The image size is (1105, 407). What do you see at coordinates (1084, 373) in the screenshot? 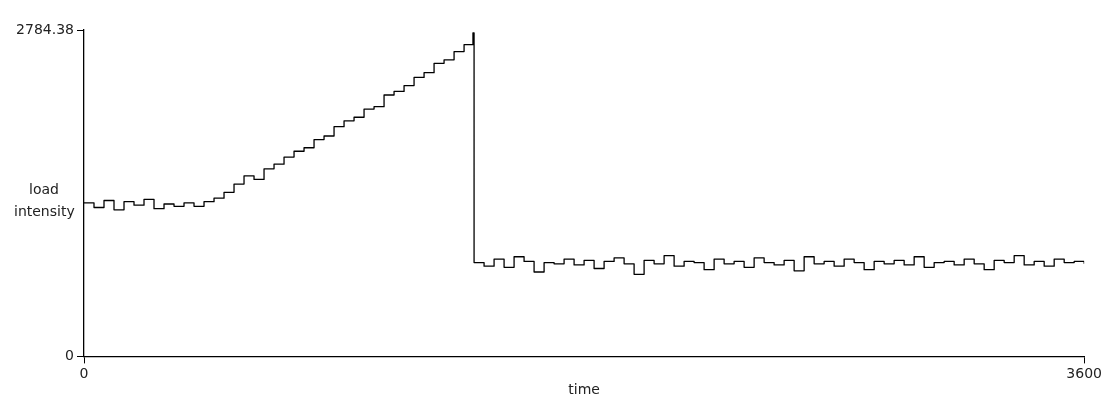
I see `x-tick-label: 3600` at bounding box center [1084, 373].